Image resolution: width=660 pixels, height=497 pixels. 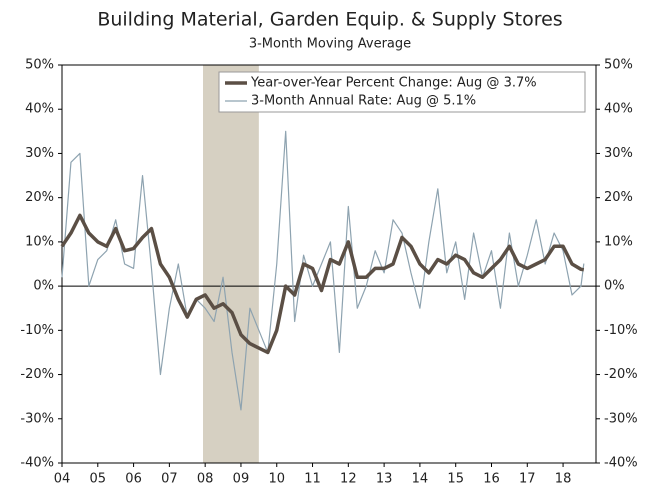 What do you see at coordinates (231, 264) in the screenshot?
I see `recession-shade` at bounding box center [231, 264].